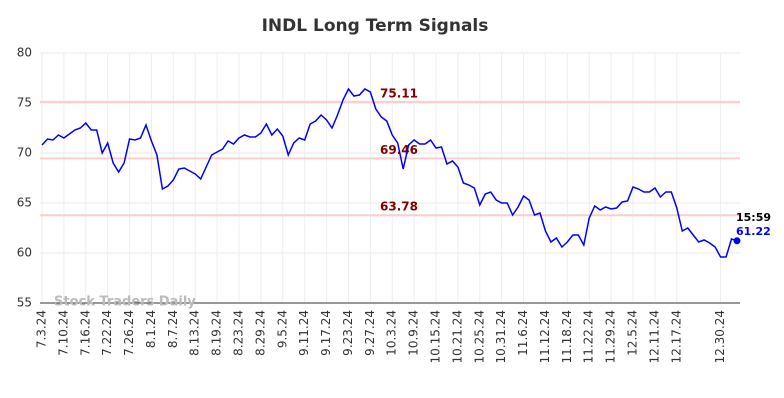 Image resolution: width=784 pixels, height=398 pixels. I want to click on x-tick-label: 8.19.24, so click(217, 333).